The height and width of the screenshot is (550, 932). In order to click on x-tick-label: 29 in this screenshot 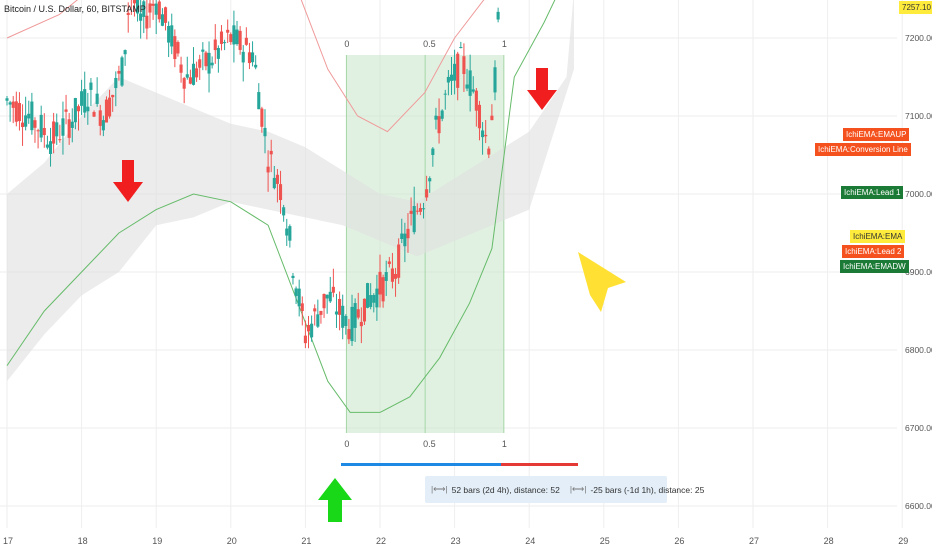, I will do `click(903, 541)`.